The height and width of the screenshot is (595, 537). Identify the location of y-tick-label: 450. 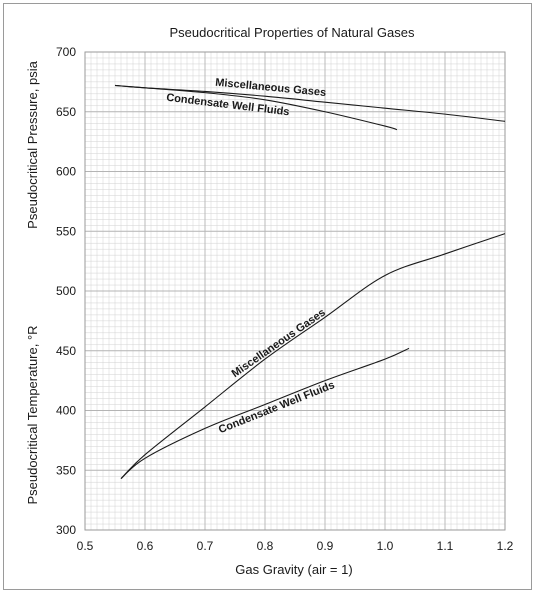
(66, 351).